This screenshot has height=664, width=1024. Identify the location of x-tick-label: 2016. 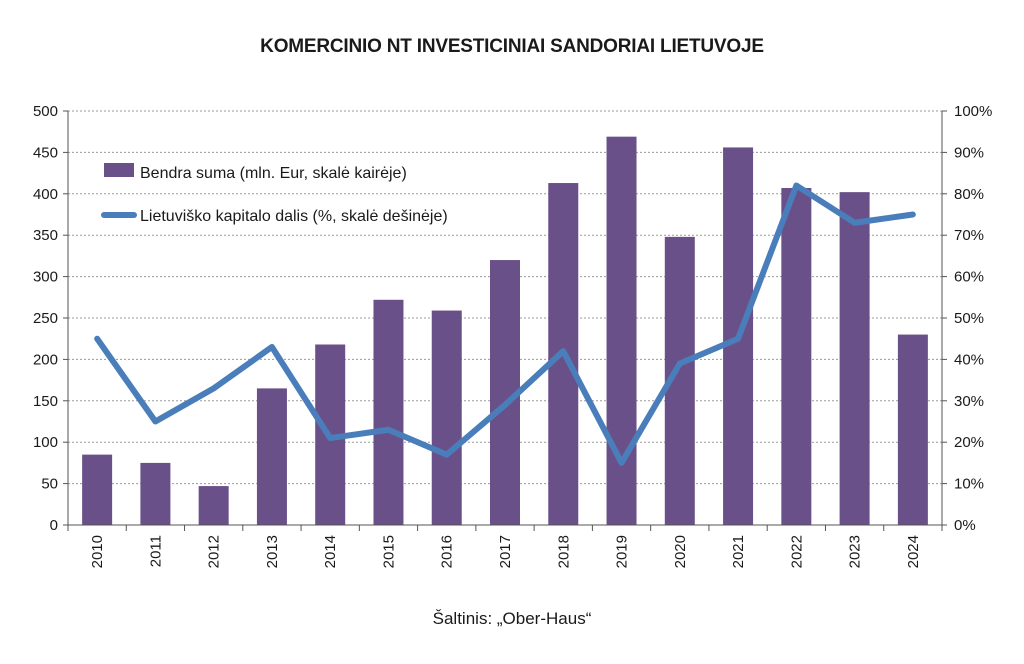
(447, 551).